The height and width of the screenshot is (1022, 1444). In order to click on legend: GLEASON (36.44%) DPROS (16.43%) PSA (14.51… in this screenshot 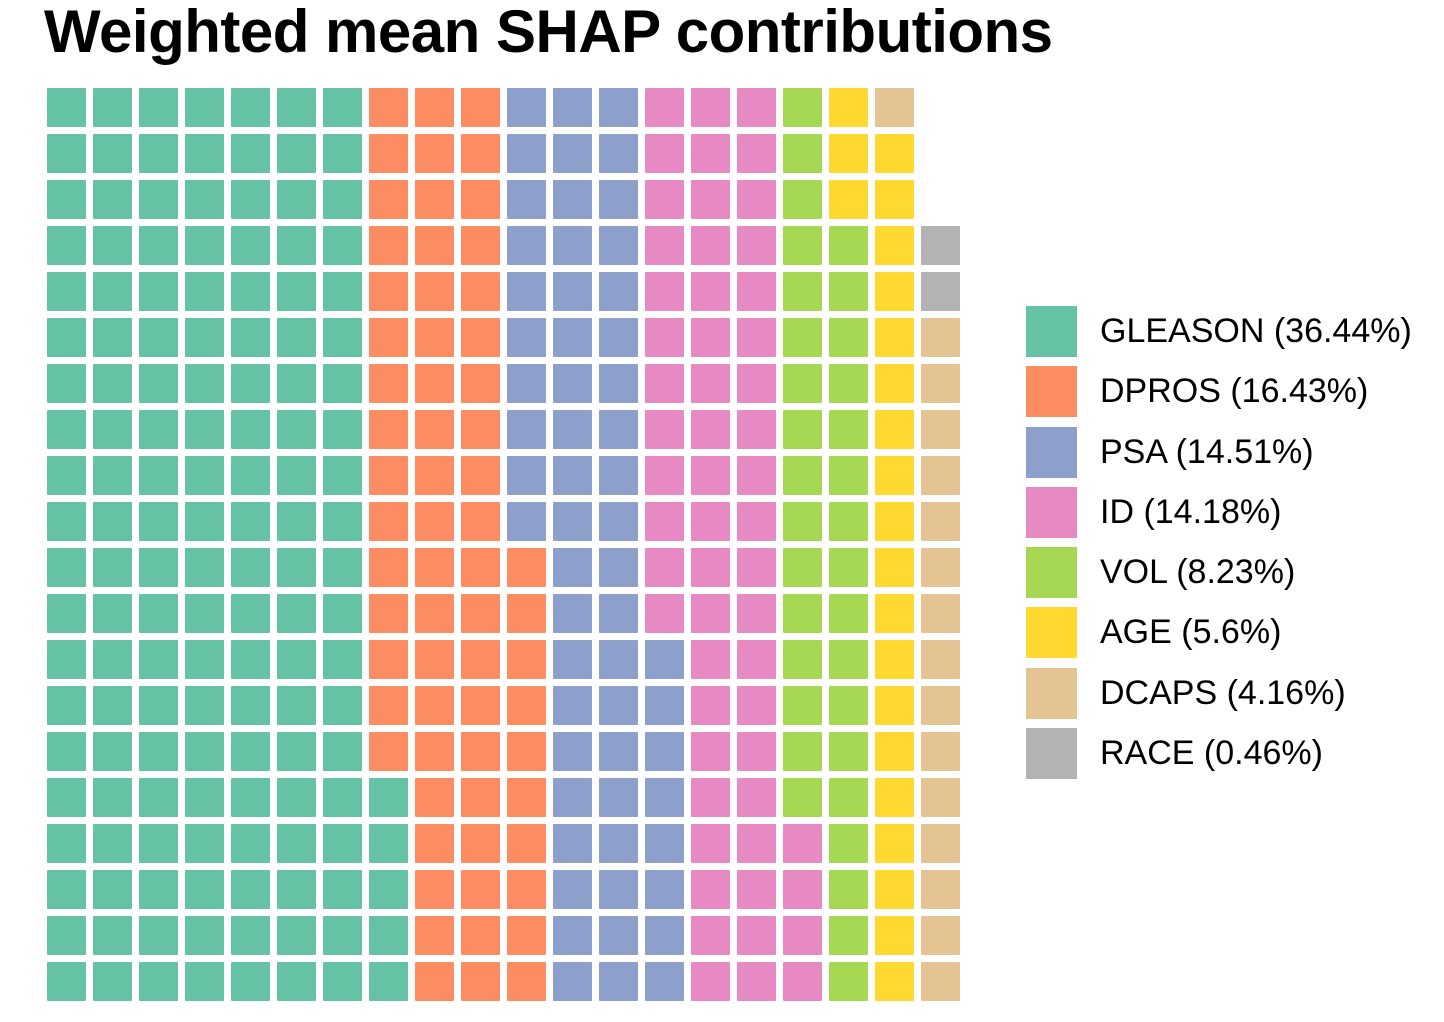, I will do `click(1219, 543)`.